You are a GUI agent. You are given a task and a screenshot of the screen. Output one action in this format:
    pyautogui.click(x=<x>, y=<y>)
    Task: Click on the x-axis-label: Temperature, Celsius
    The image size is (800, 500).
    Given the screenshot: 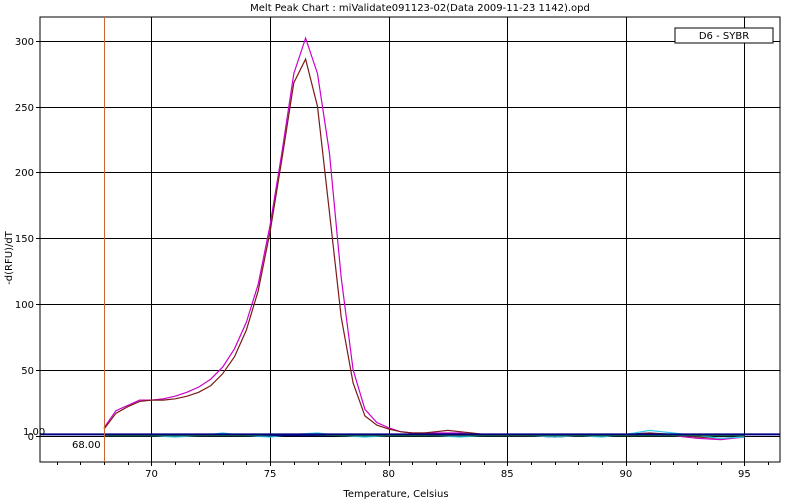 What is the action you would take?
    pyautogui.click(x=395, y=494)
    